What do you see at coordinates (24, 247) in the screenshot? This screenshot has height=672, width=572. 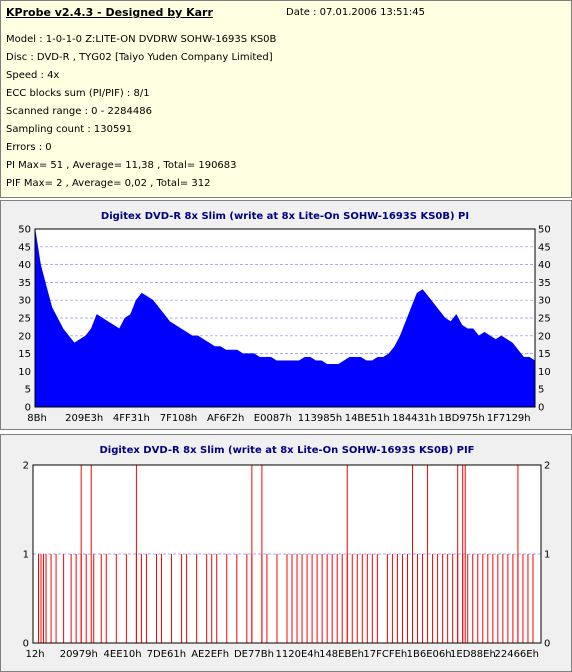 I see `pi-y-tick-label-left: 45` at bounding box center [24, 247].